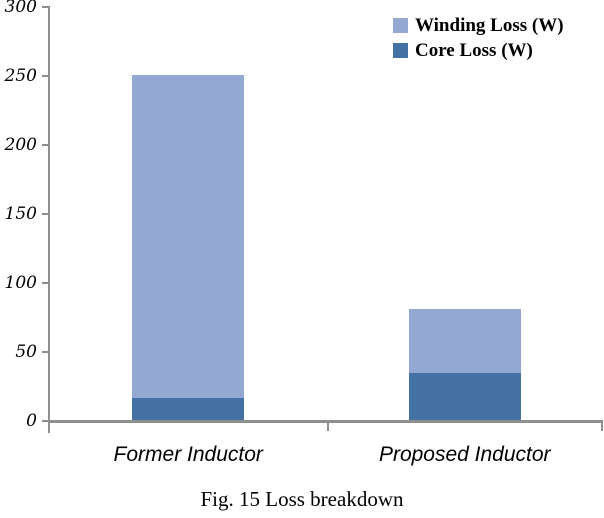 This screenshot has width=604, height=518. What do you see at coordinates (188, 454) in the screenshot?
I see `category-label: Former Inductor` at bounding box center [188, 454].